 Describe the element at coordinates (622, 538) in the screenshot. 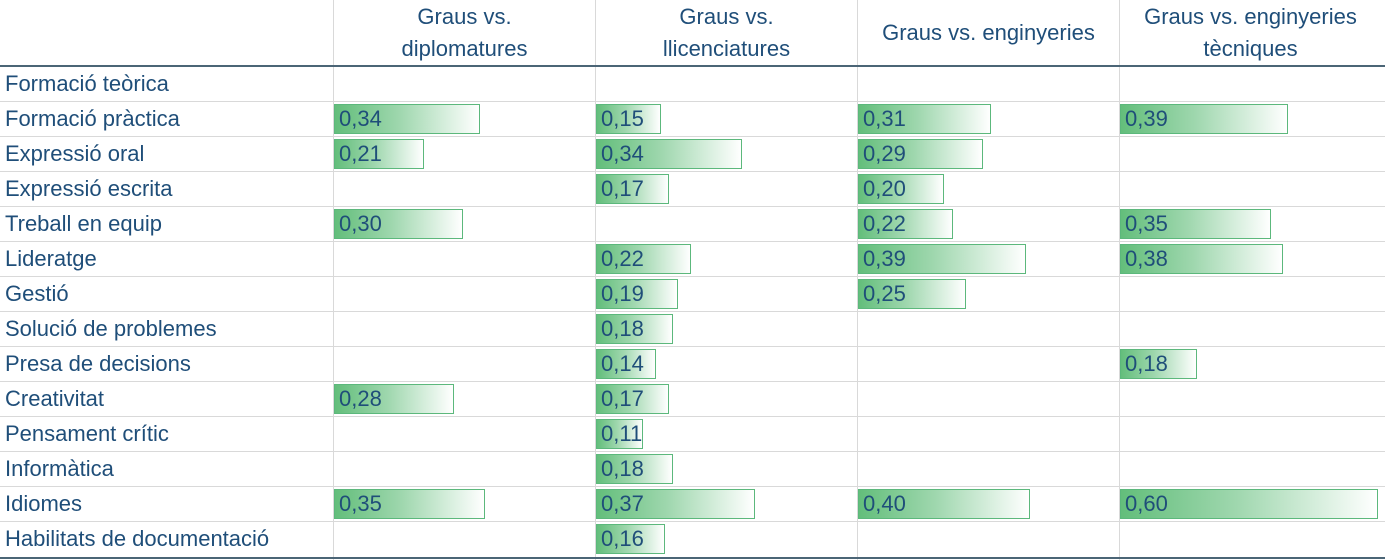

I see `data-value: 0,16` at that location.